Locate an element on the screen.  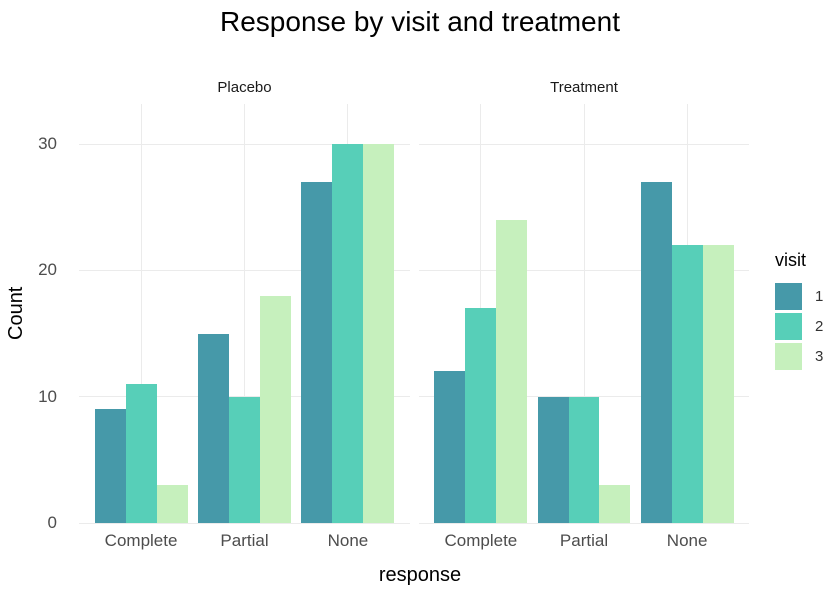
chart-title: Response by visit and treatment is located at coordinates (420, 21).